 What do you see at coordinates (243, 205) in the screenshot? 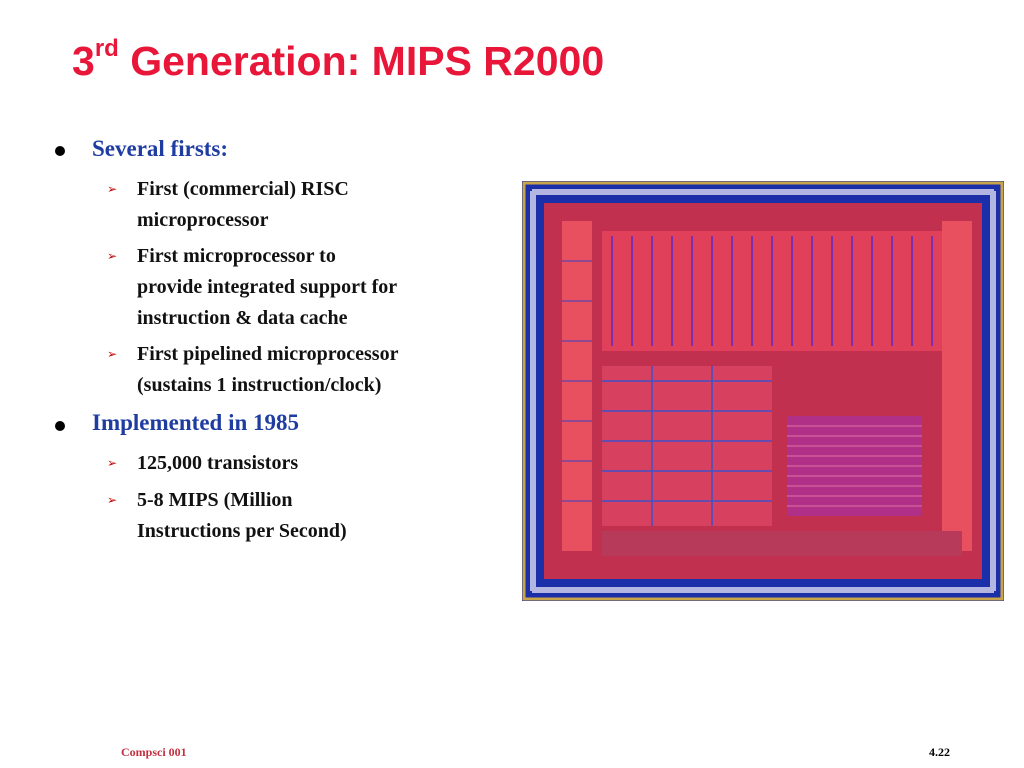
I see `sub-bullet-risc: First (commercial) RISC microprocessor` at bounding box center [243, 205].